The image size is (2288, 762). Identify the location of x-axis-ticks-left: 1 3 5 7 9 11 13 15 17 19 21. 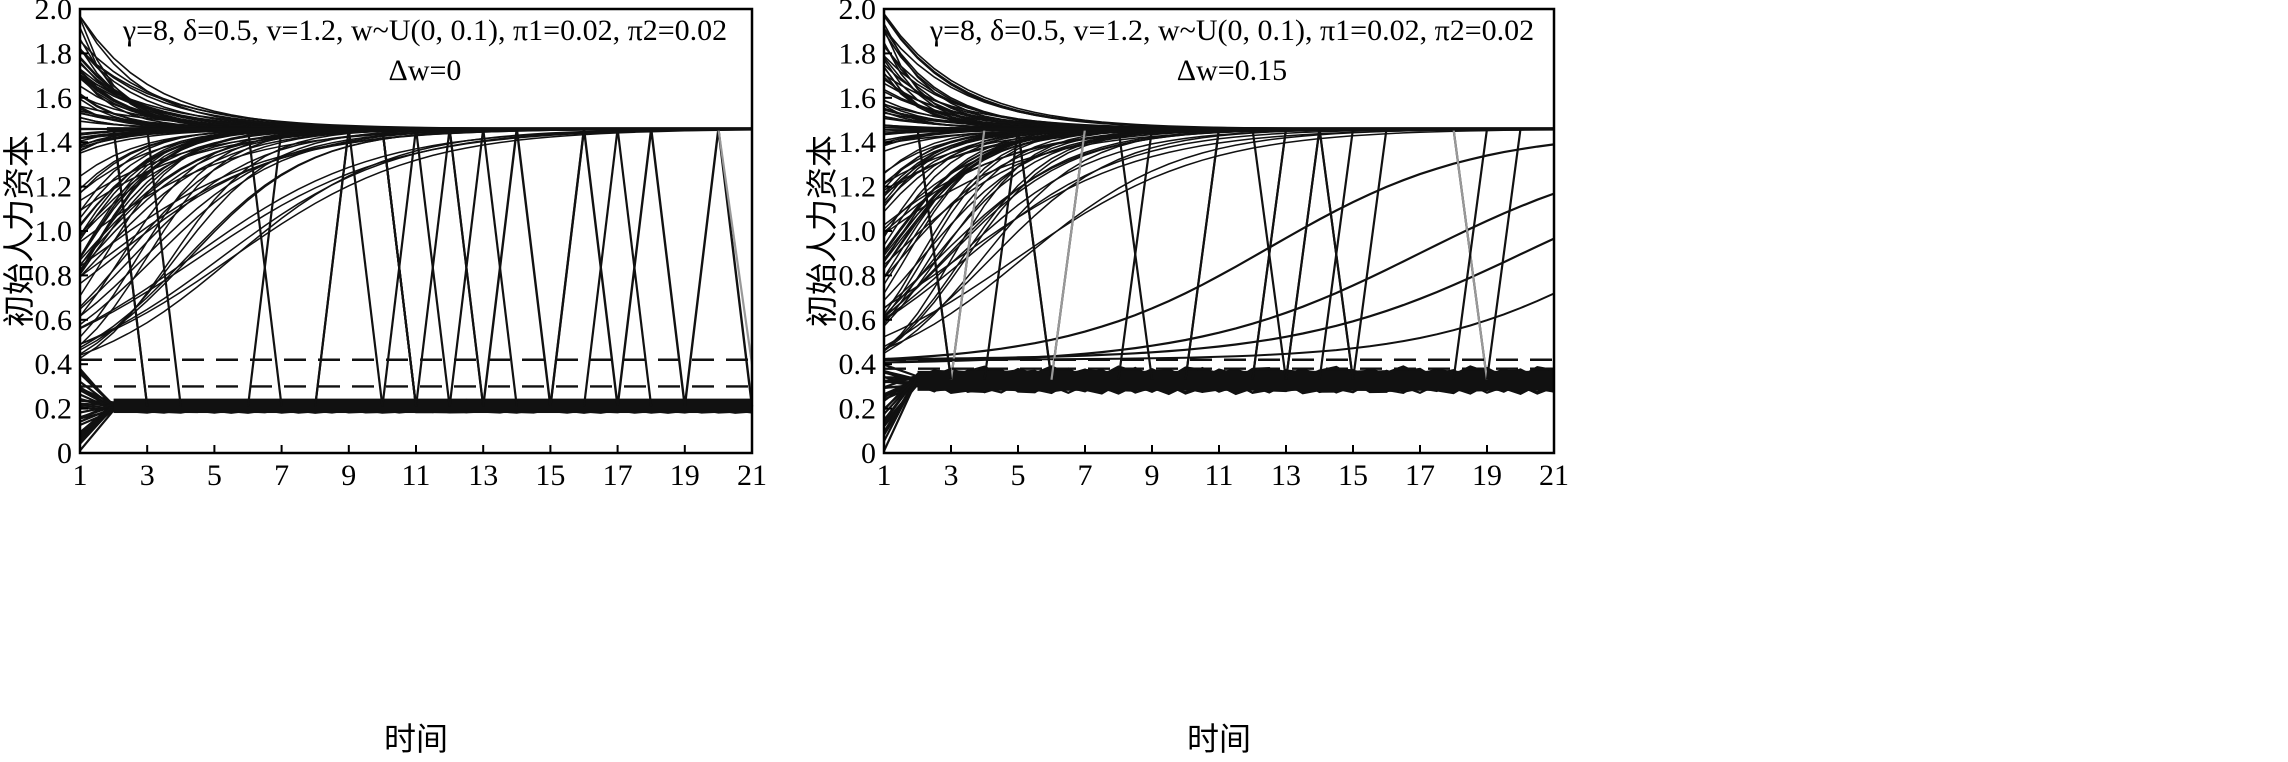
(420, 468).